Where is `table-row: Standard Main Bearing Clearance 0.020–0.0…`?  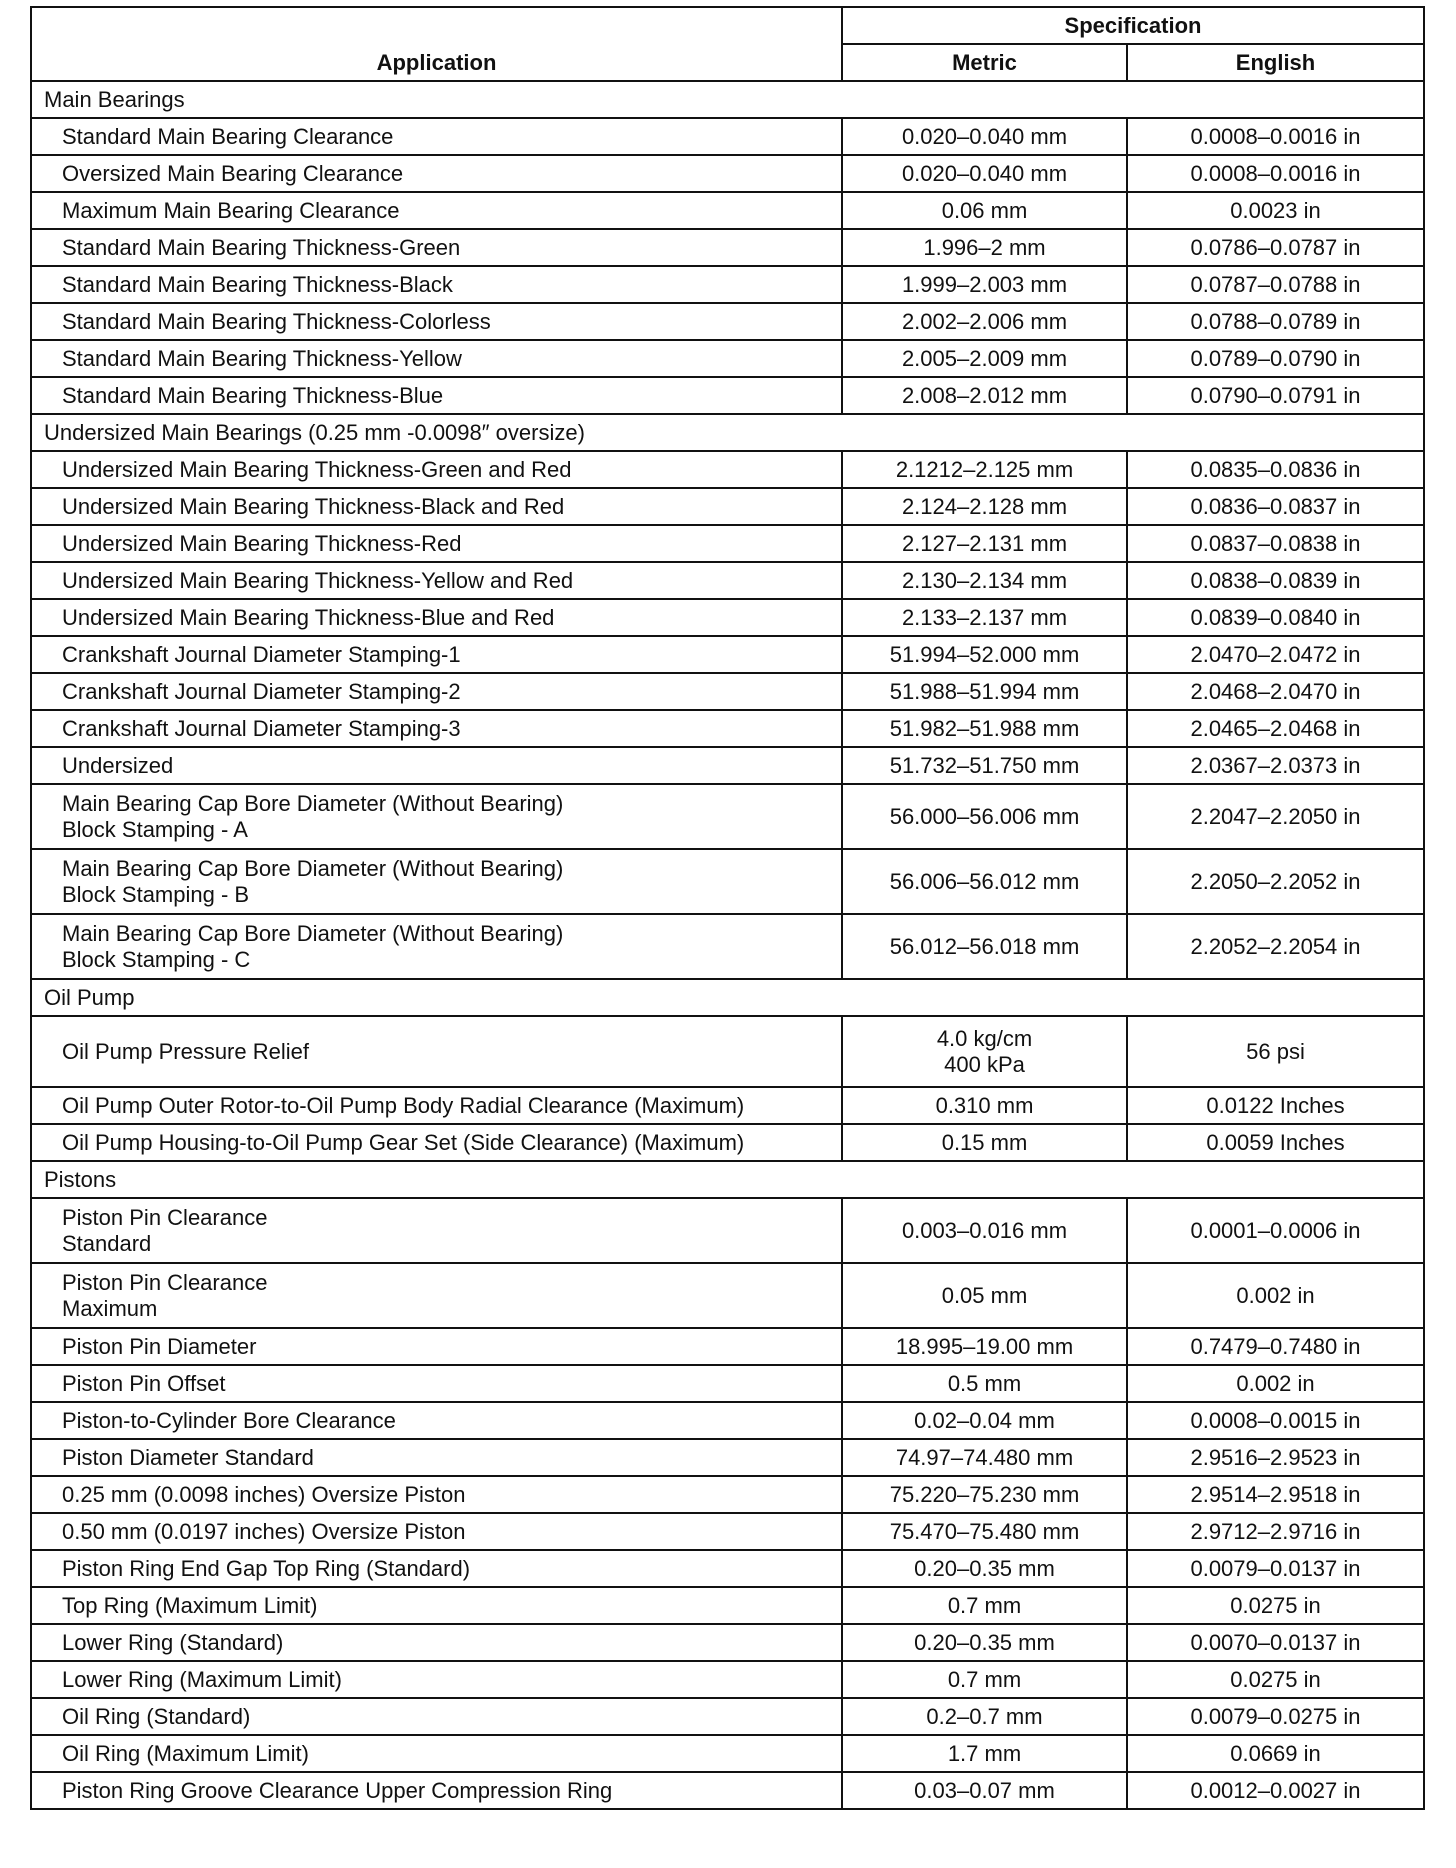
table-row: Standard Main Bearing Clearance 0.020–0.0… is located at coordinates (728, 136).